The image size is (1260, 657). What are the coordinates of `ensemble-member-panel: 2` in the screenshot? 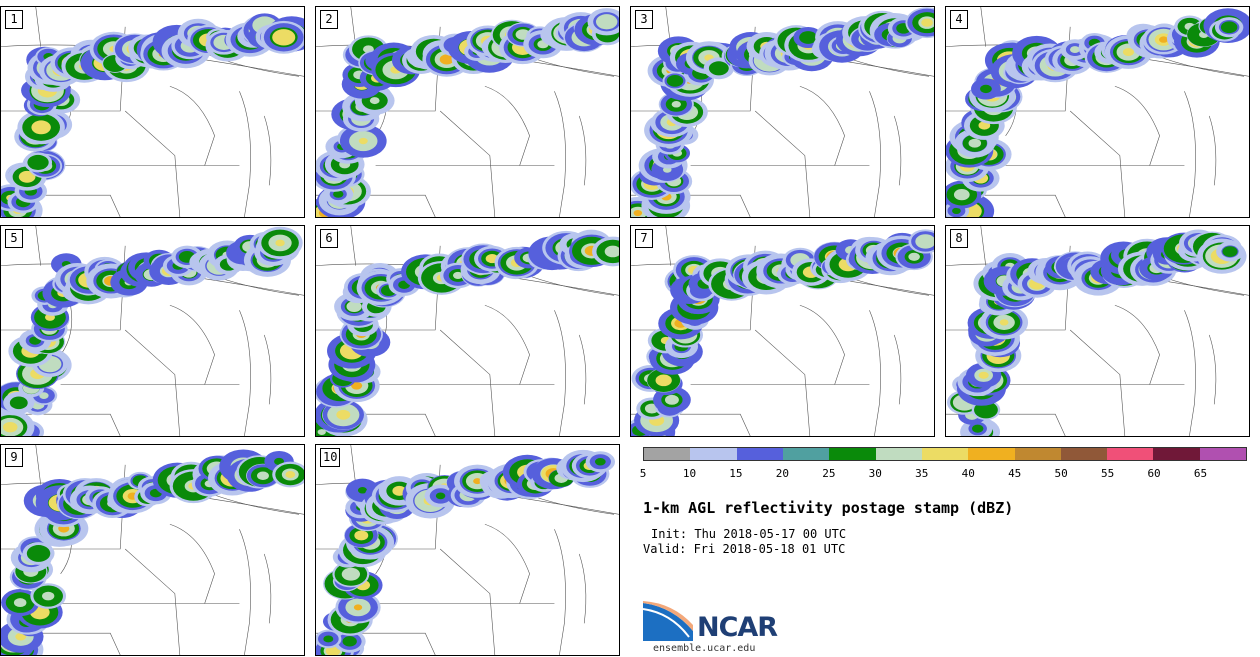 It's located at (467, 112).